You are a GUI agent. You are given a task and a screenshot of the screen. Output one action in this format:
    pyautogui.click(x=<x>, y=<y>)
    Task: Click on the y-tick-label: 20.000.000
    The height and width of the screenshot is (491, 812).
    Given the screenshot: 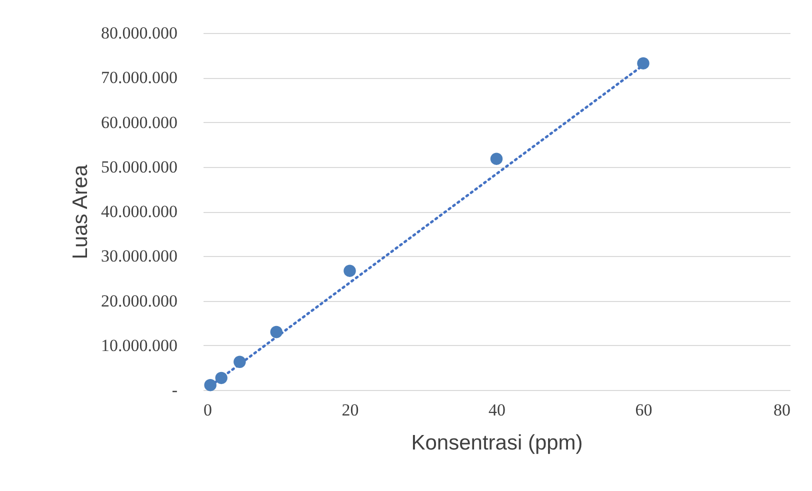 What is the action you would take?
    pyautogui.click(x=139, y=300)
    